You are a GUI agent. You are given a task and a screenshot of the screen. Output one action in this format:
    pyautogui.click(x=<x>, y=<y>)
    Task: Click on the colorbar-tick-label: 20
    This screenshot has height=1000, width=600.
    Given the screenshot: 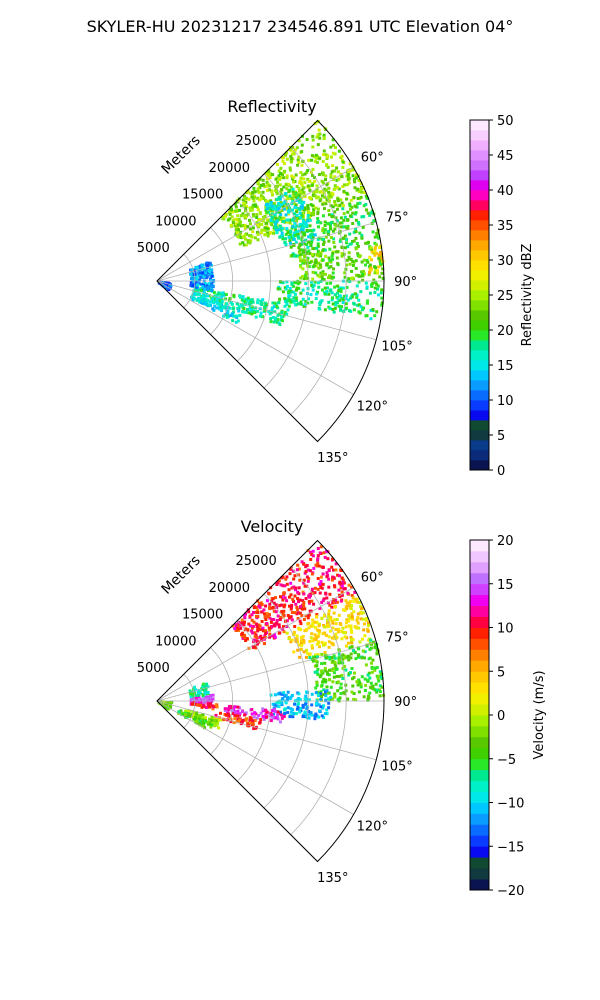 What is the action you would take?
    pyautogui.click(x=505, y=331)
    